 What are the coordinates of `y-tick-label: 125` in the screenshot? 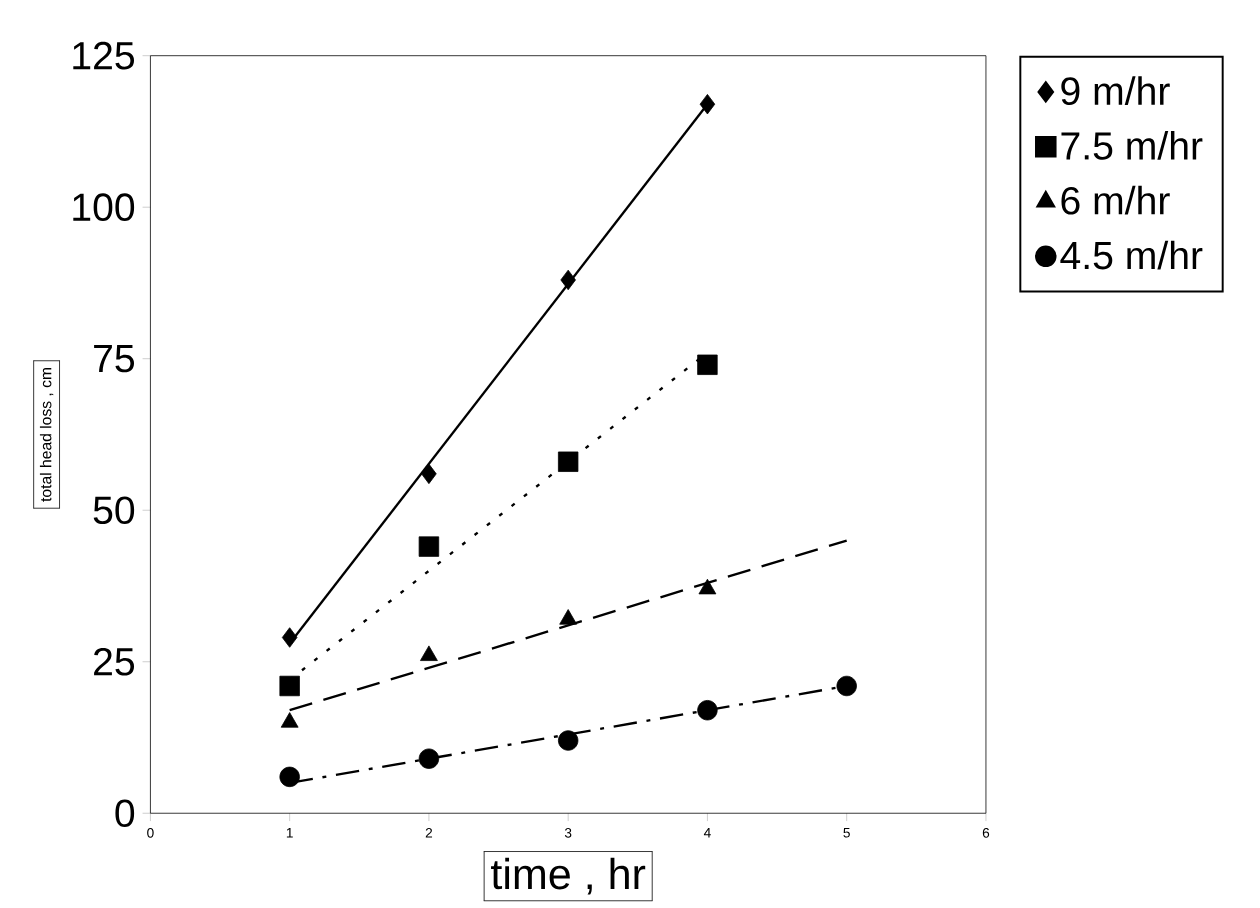 It's located at (104, 55).